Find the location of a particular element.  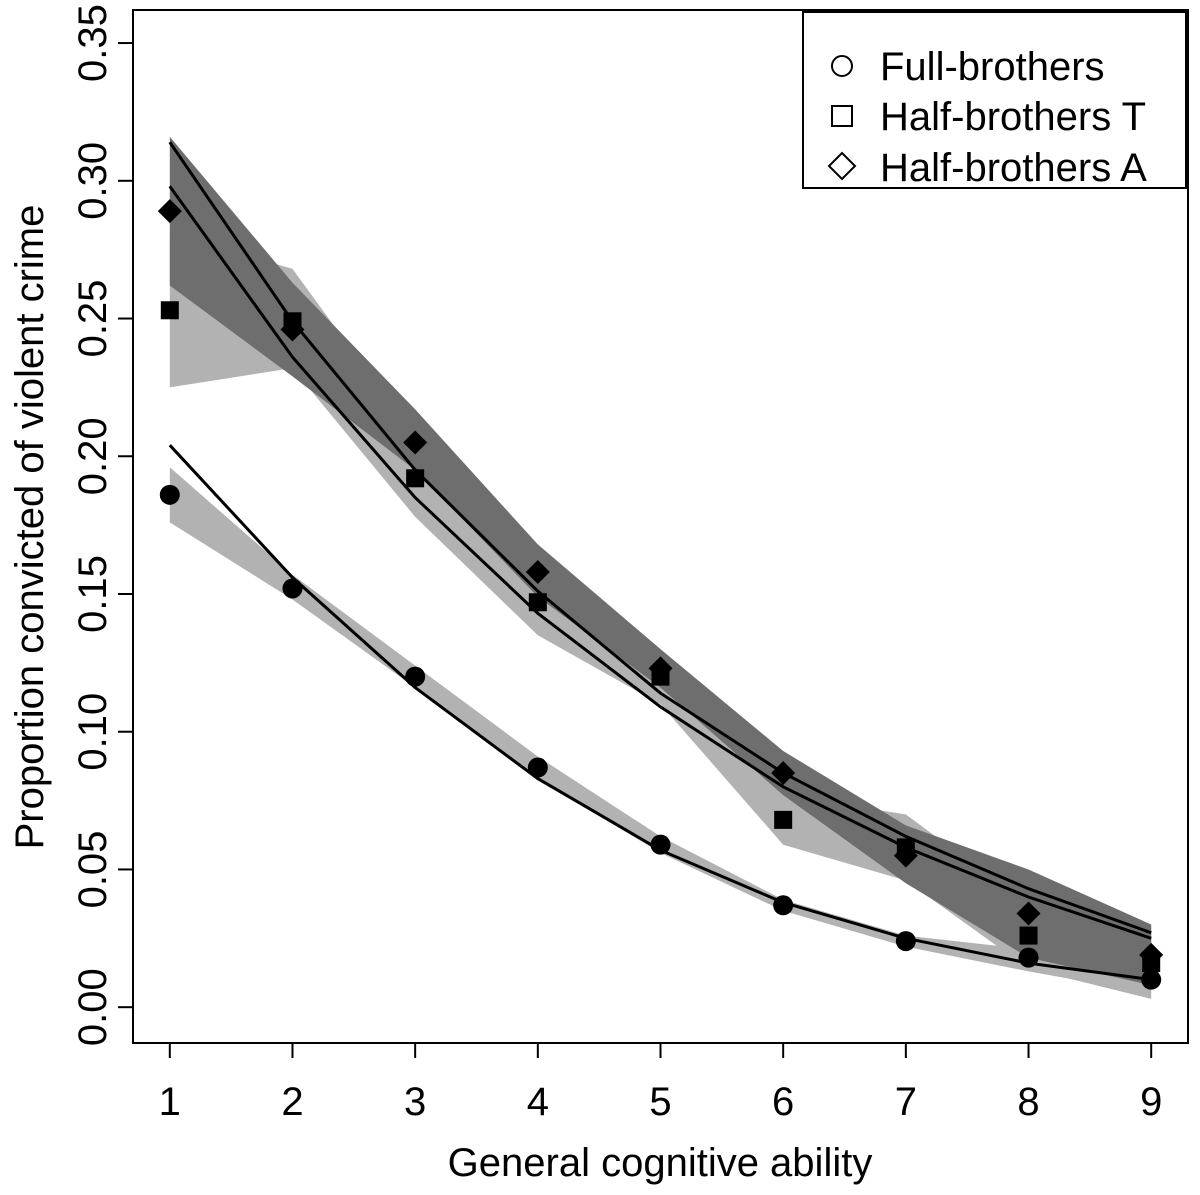

point-series-0-x2 is located at coordinates (292, 588).